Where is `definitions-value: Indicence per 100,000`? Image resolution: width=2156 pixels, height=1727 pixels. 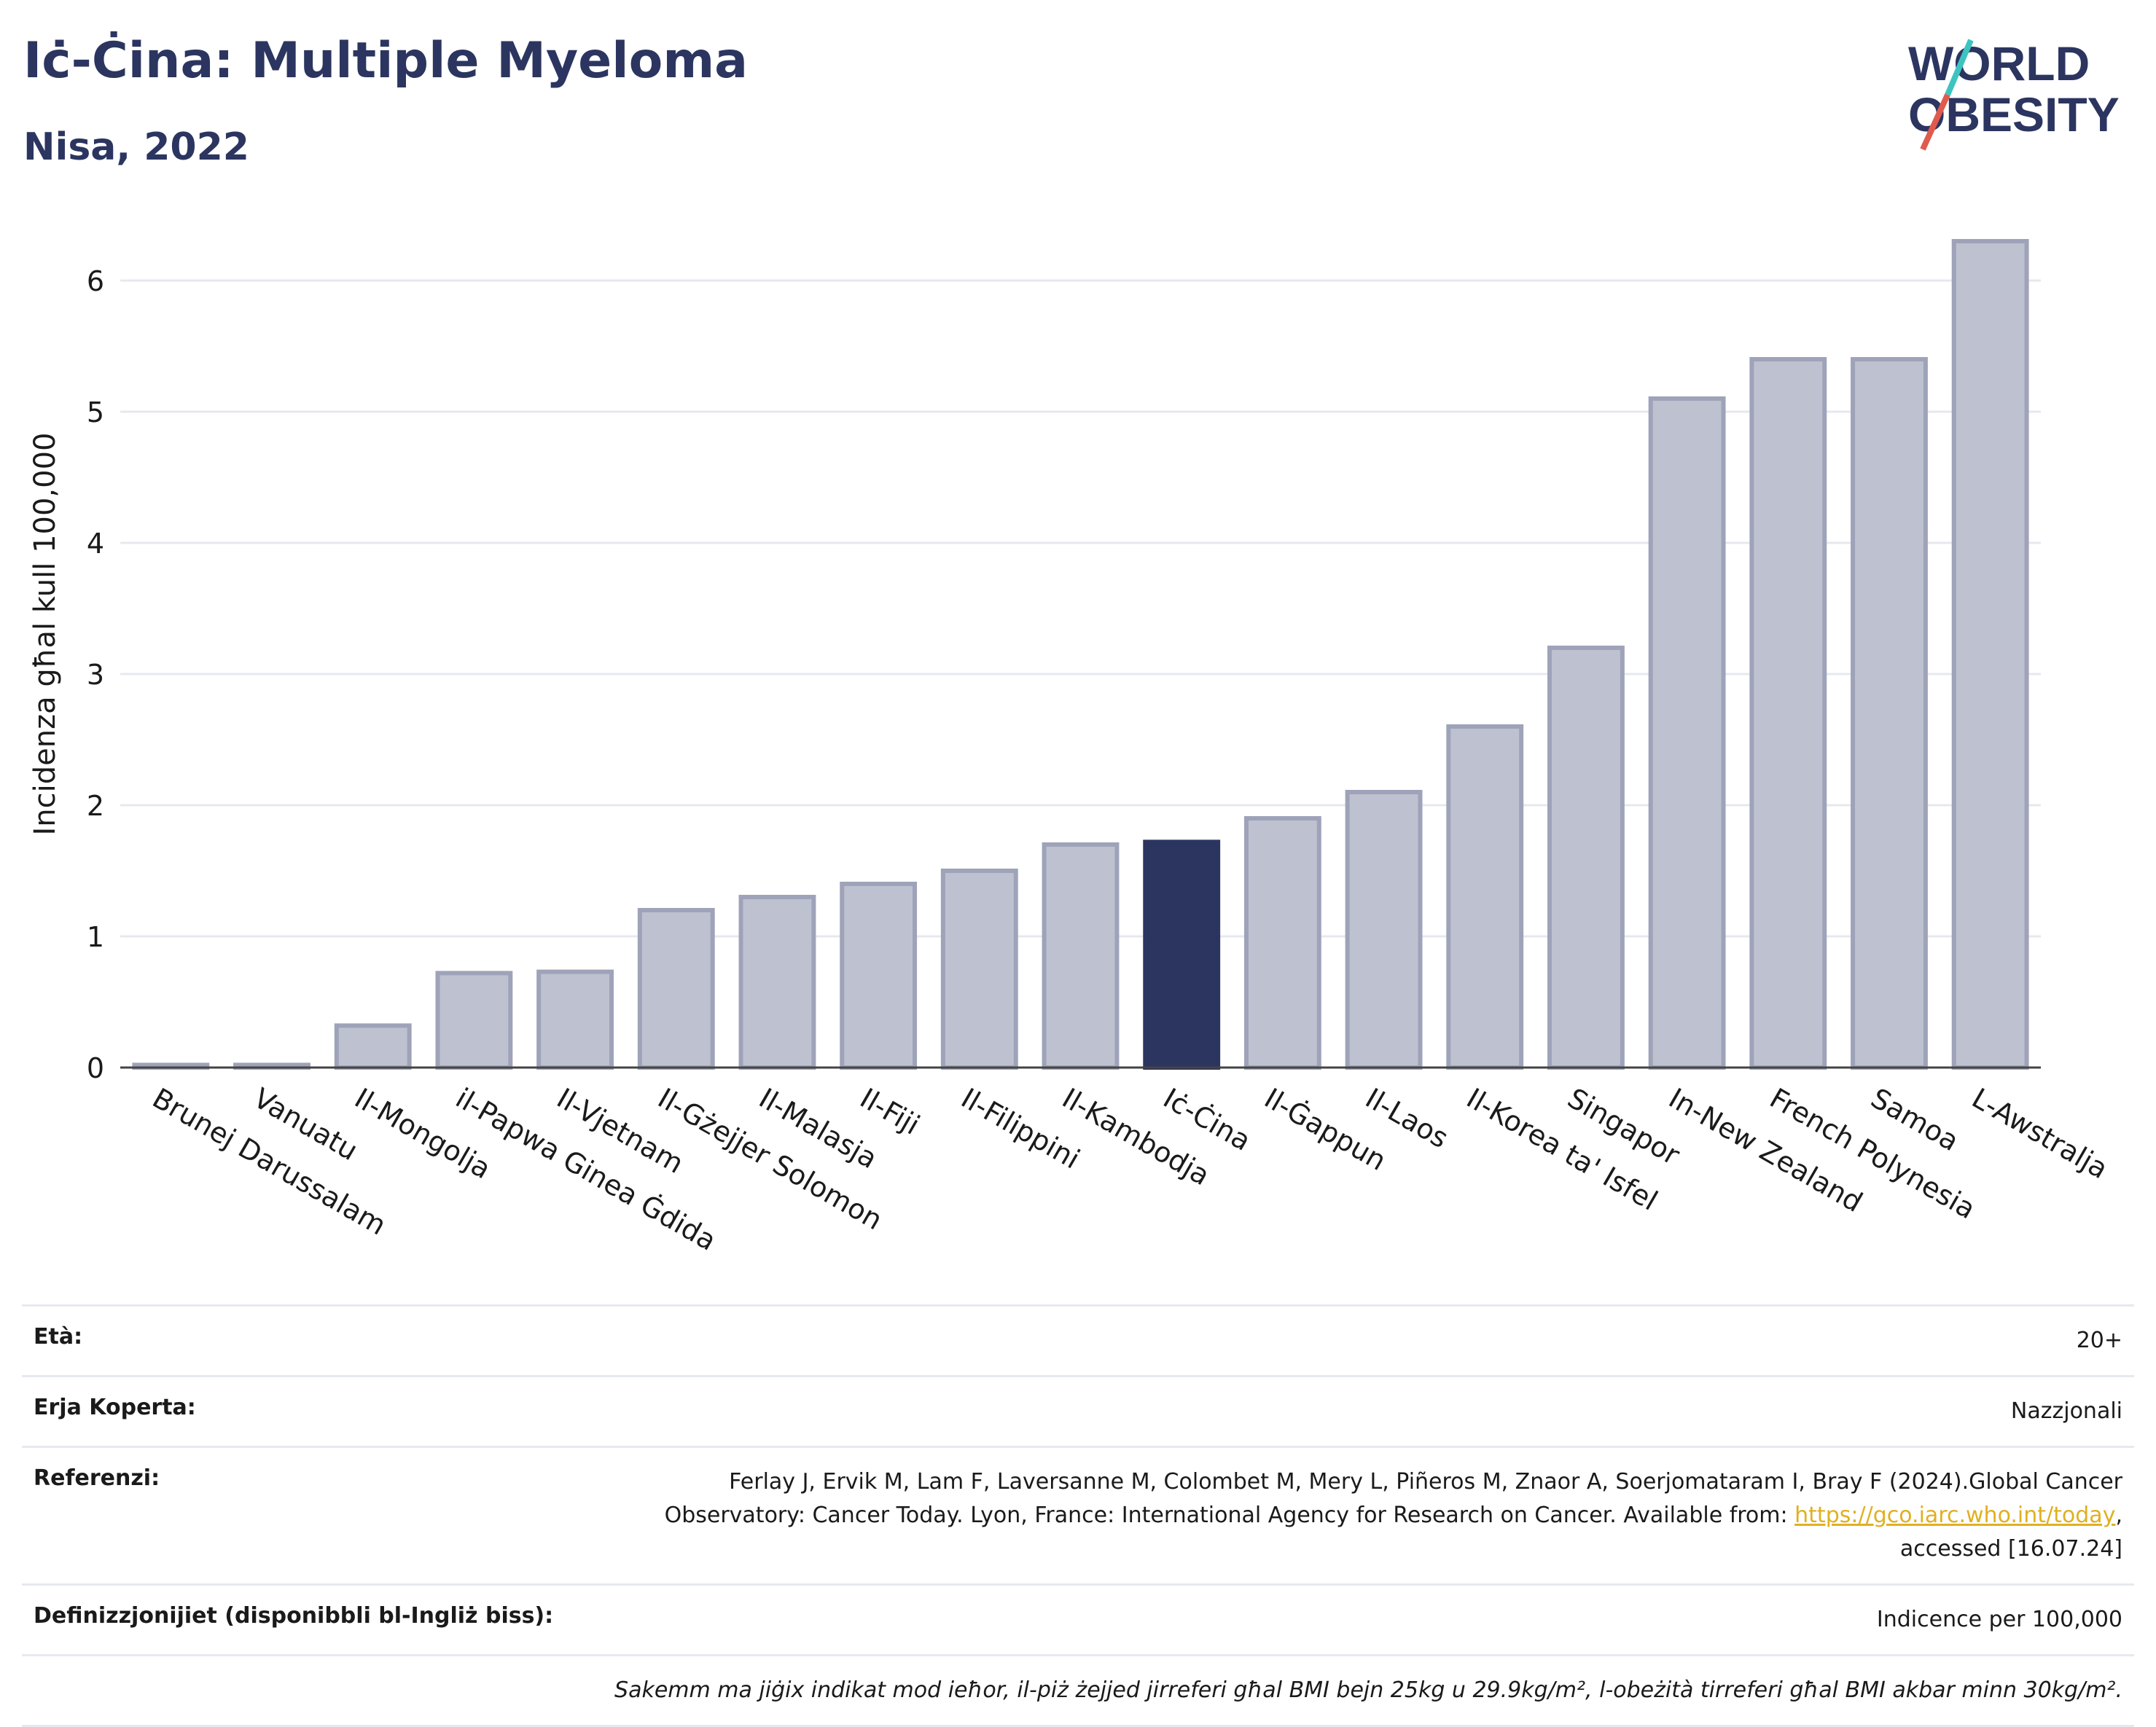
definitions-value: Indicence per 100,000 is located at coordinates (1999, 1619).